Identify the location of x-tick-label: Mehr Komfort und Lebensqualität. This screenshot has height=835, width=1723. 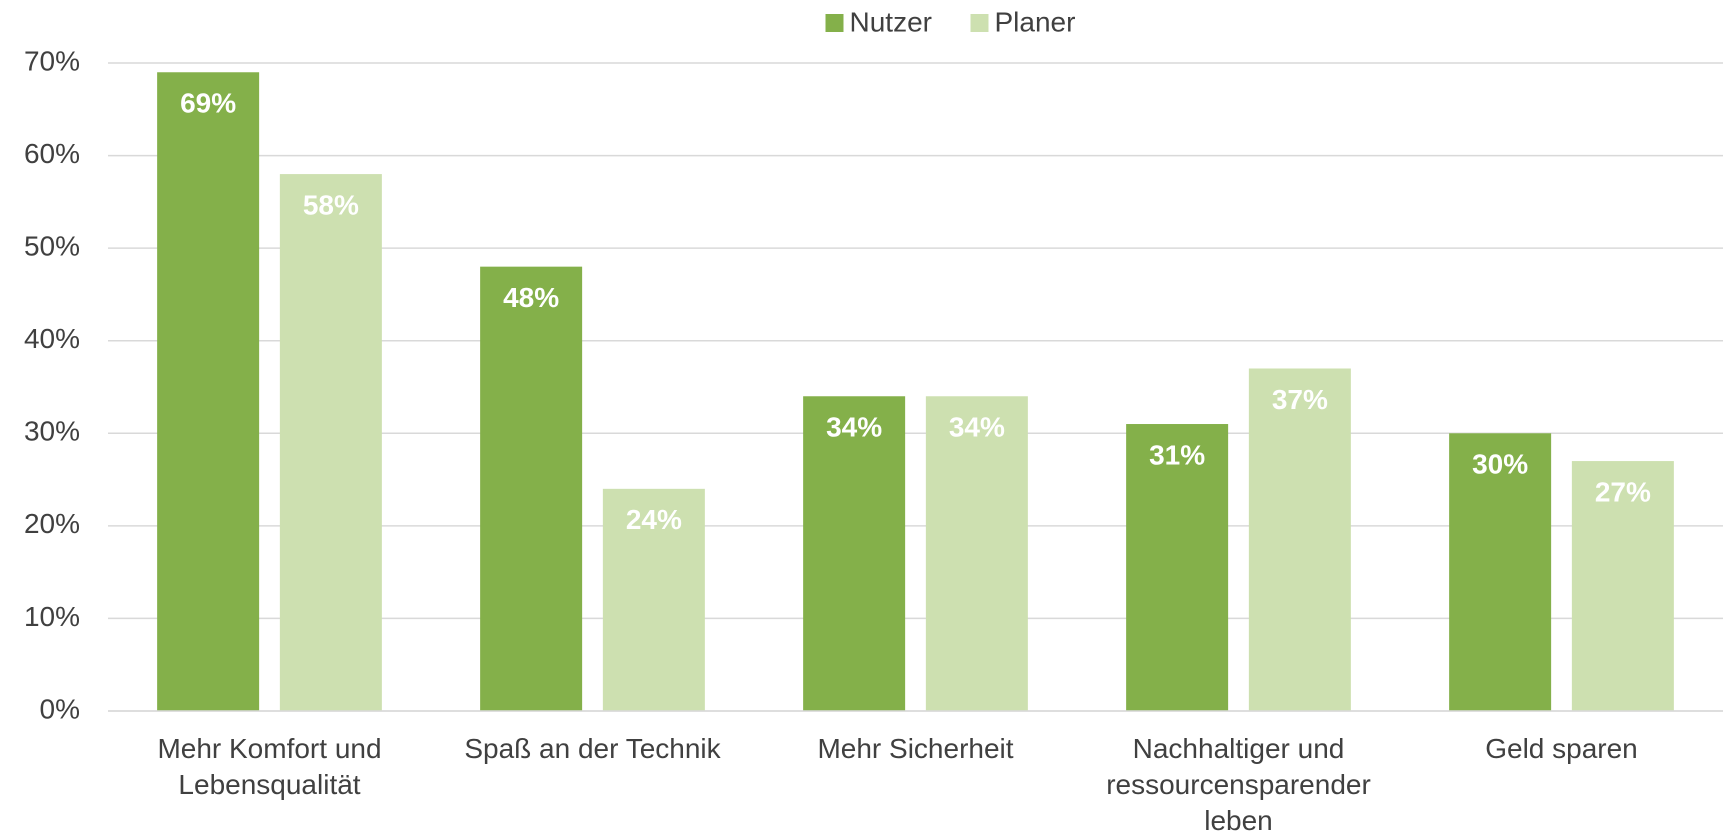
(269, 766).